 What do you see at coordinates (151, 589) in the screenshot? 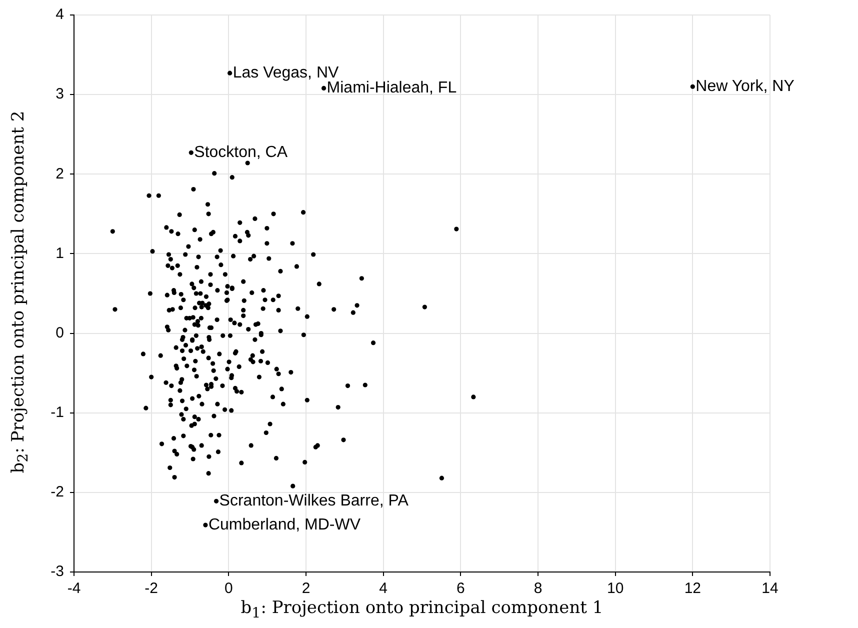
I see `x-tick-label: -2` at bounding box center [151, 589].